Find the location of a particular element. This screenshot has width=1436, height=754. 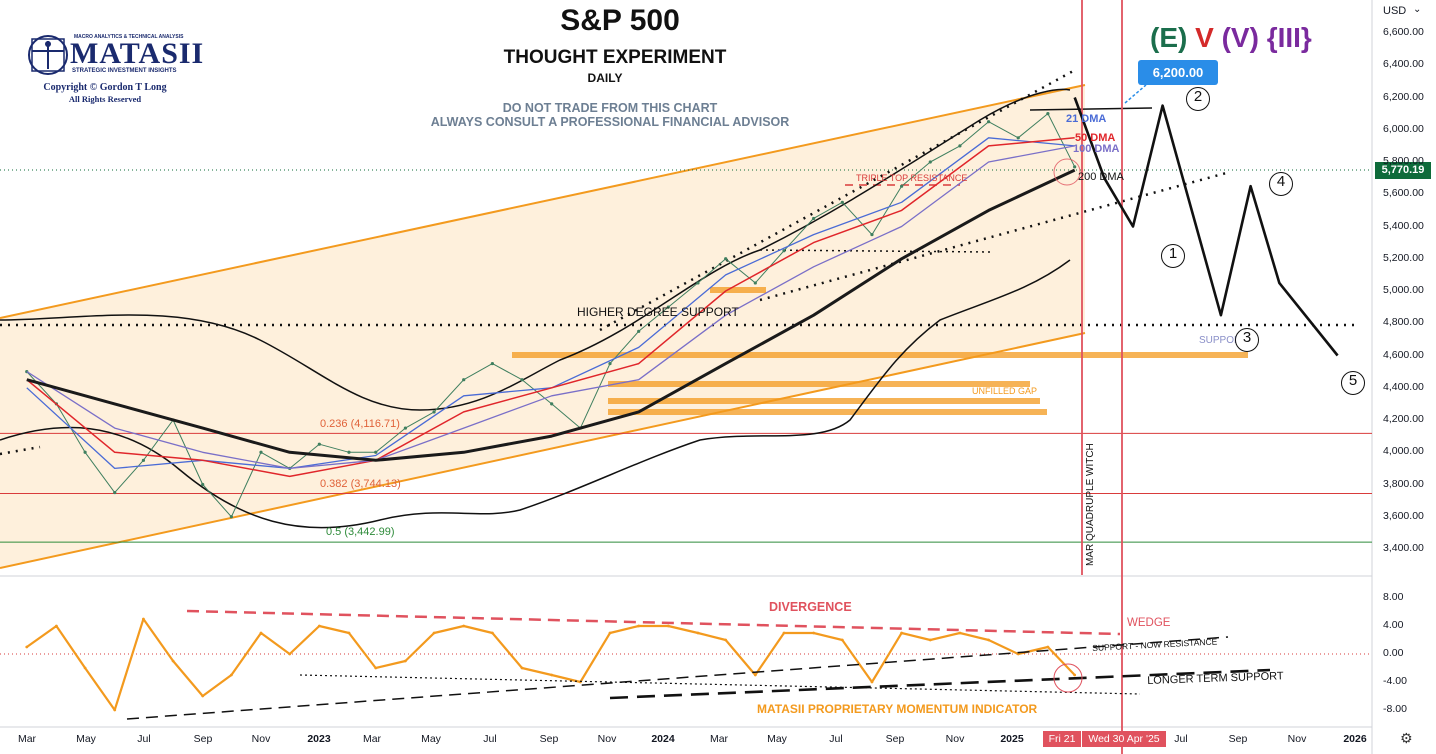

y-tick-label: 3,800.00 is located at coordinates (1403, 483).